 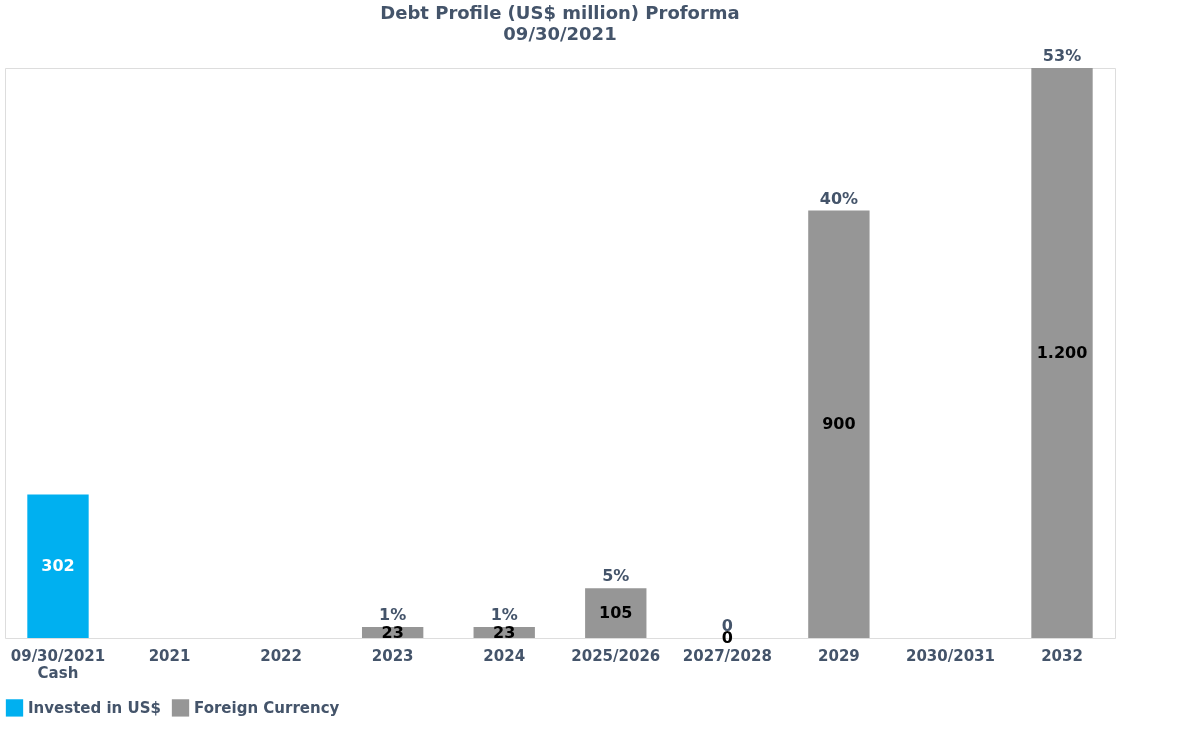 I want to click on x-tick-label: 2032, so click(x=1062, y=655).